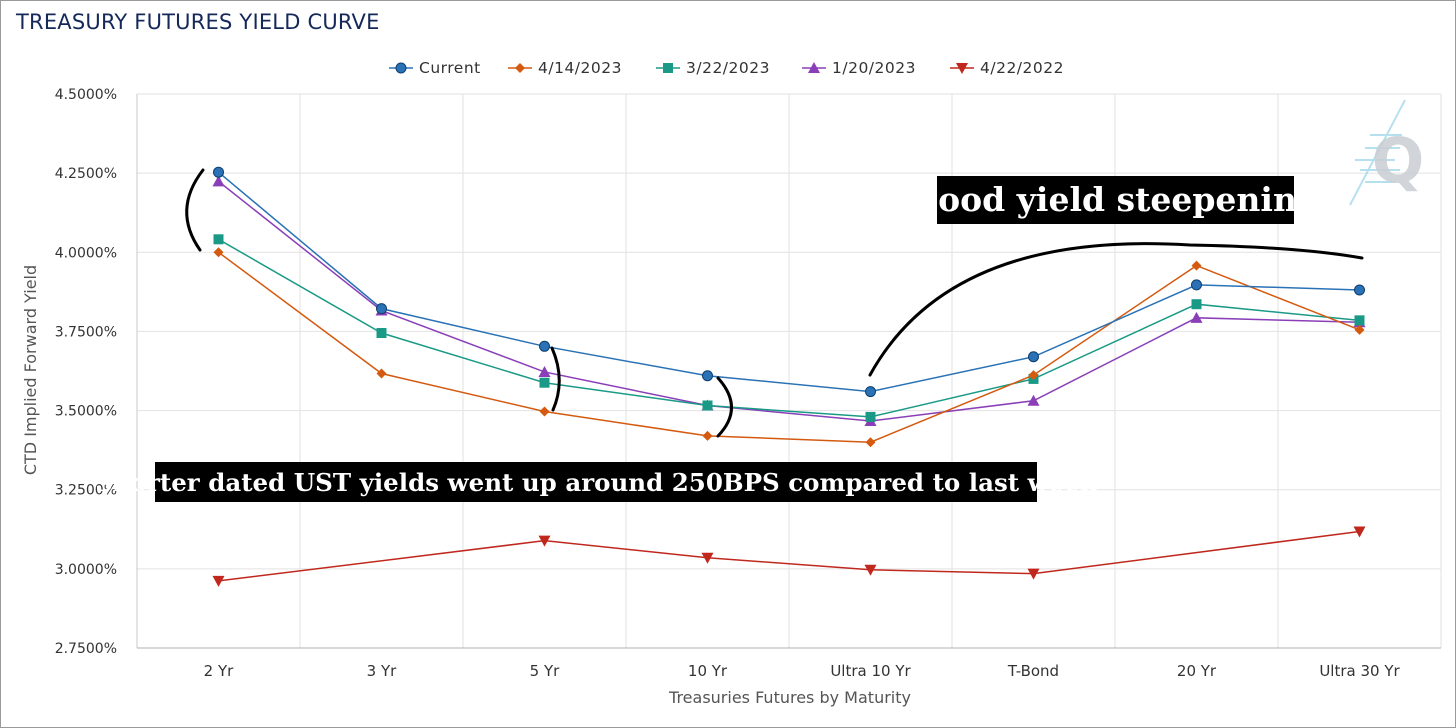  Describe the element at coordinates (1033, 671) in the screenshot. I see `x-tick-label: T-Bond` at that location.